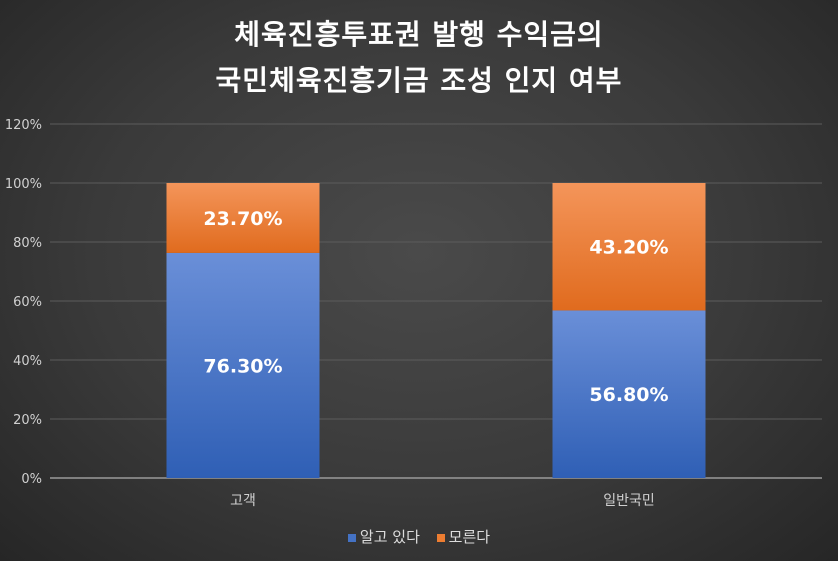 The width and height of the screenshot is (838, 561). Describe the element at coordinates (629, 501) in the screenshot. I see `x-tick-label: 일반국민` at that location.